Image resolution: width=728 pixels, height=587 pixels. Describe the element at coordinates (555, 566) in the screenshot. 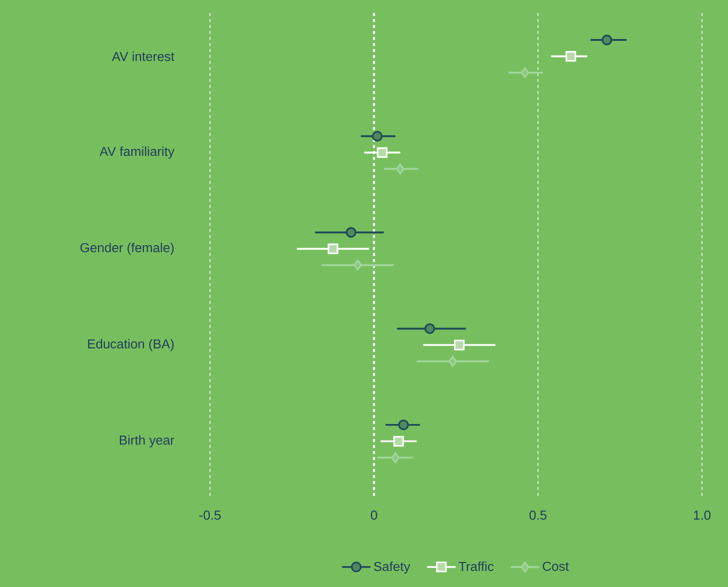

I see `legend-label: Cost` at that location.